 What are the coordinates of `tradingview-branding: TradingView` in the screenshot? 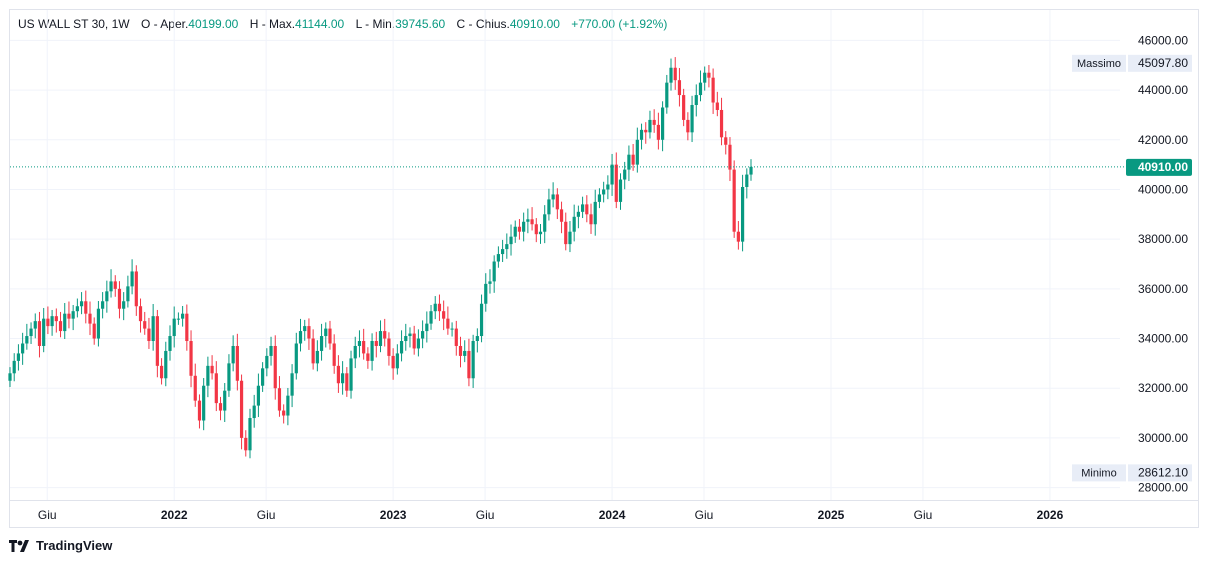 It's located at (60, 545).